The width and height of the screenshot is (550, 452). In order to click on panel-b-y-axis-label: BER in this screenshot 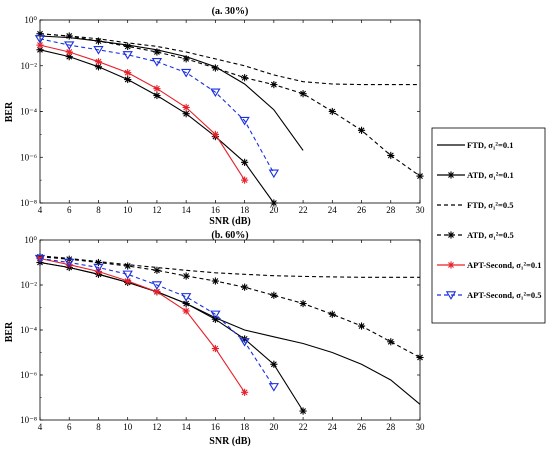, I will do `click(9, 331)`.